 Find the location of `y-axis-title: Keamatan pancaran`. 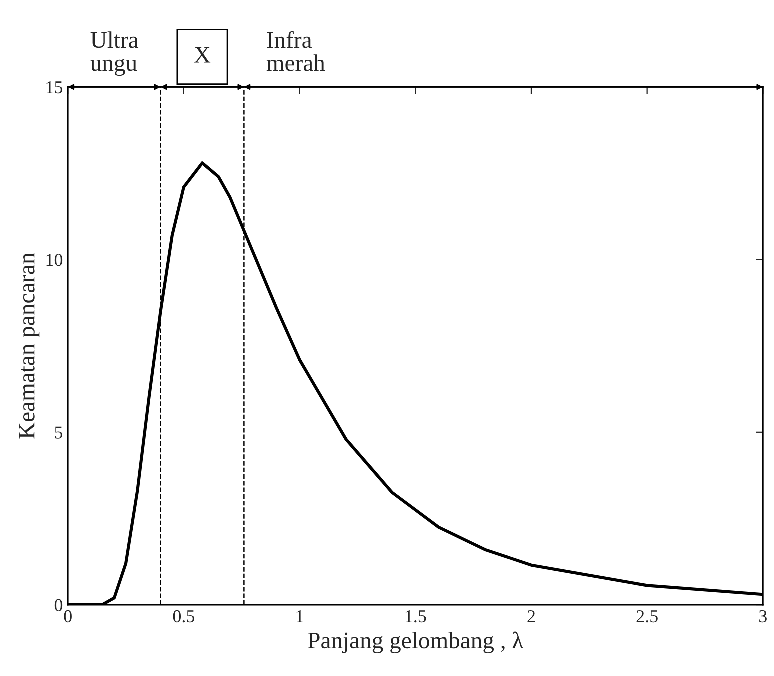

y-axis-title: Keamatan pancaran is located at coordinates (29, 346).